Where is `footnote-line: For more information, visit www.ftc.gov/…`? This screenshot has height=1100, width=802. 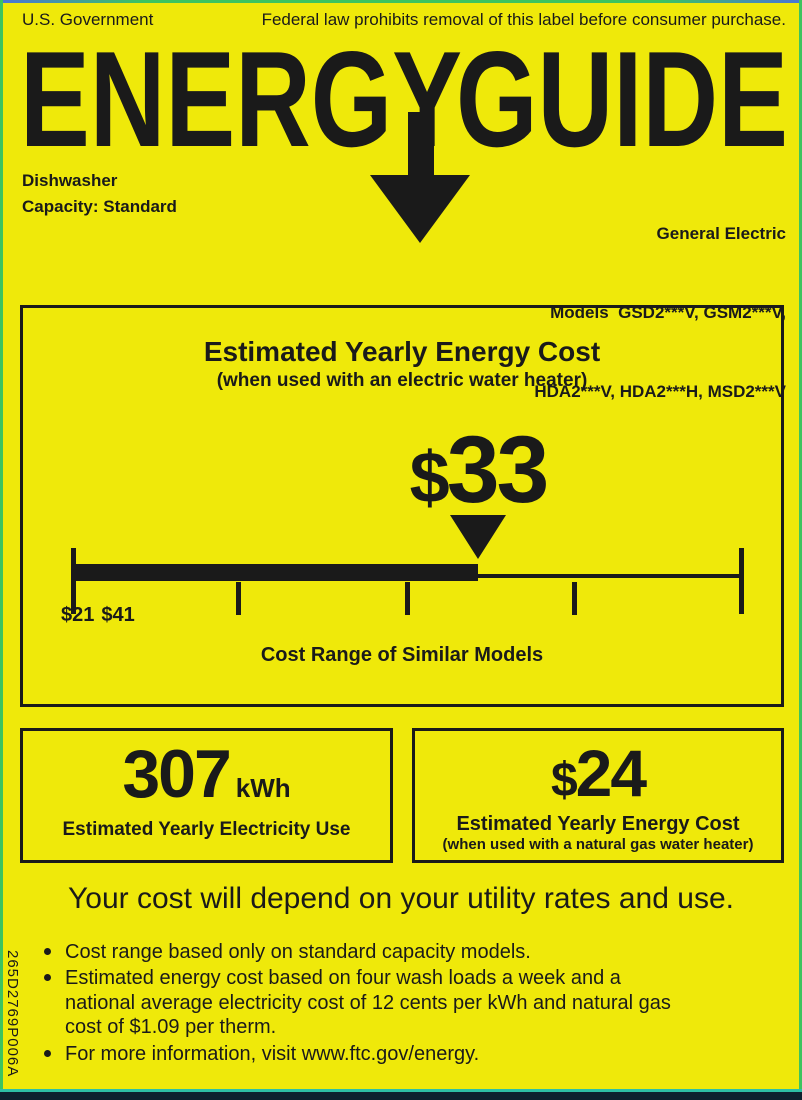
footnote-line: For more information, visit www.ftc.gov/… is located at coordinates (272, 1053).